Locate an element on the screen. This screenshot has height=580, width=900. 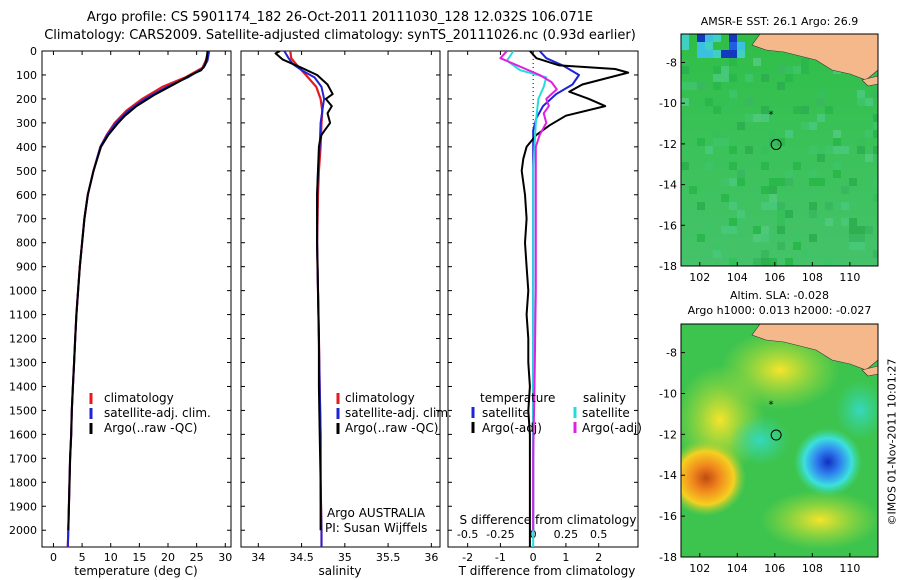
x-tick-label: -1 is located at coordinates (500, 557).